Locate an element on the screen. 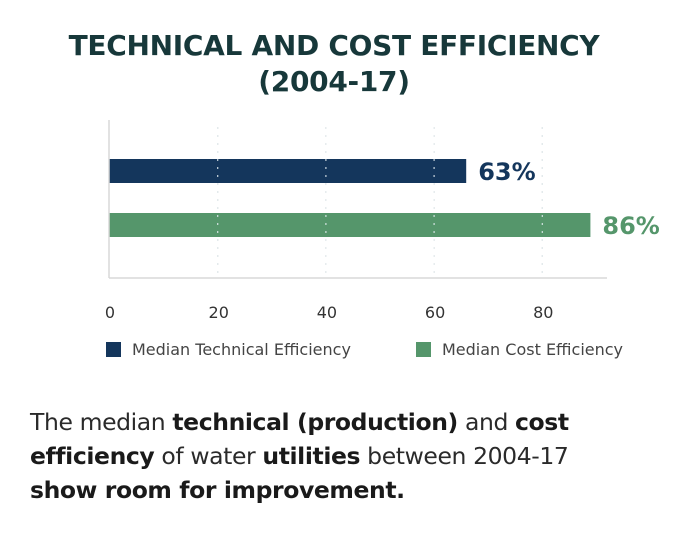  x-tick-label-80: 80 is located at coordinates (543, 312).